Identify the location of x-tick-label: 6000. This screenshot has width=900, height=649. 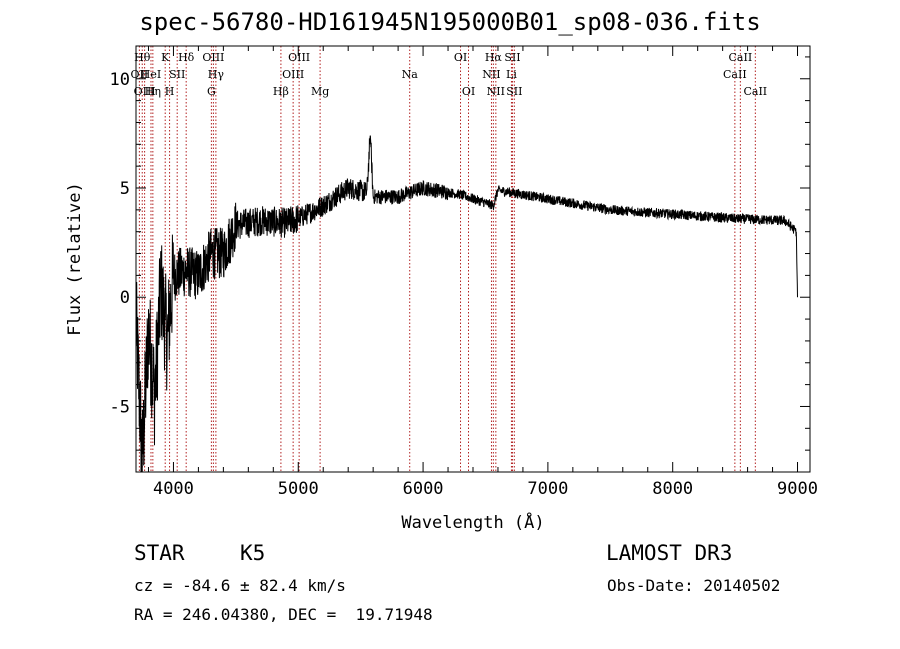
(423, 489).